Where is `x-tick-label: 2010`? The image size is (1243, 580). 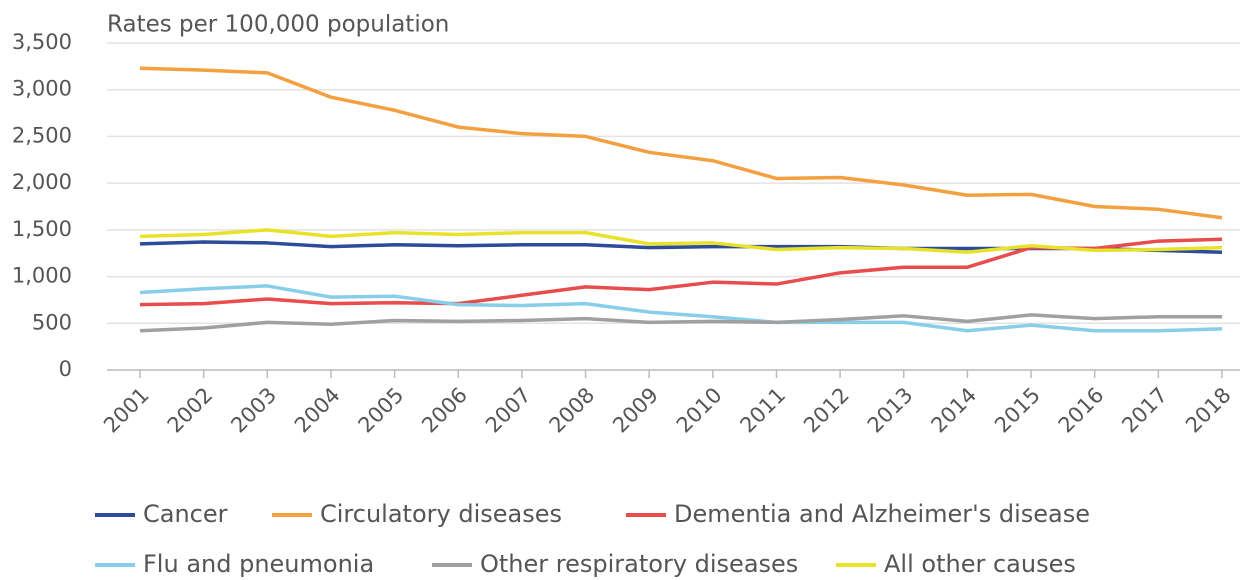 x-tick-label: 2010 is located at coordinates (699, 410).